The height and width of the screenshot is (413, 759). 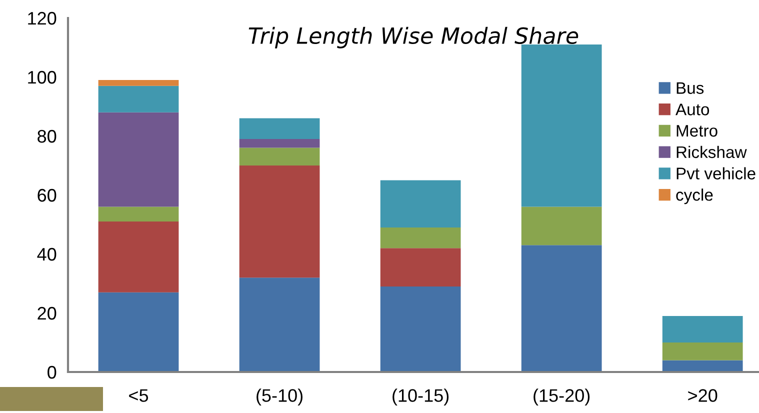 What do you see at coordinates (420, 397) in the screenshot?
I see `x-tick-label: (10-15)` at bounding box center [420, 397].